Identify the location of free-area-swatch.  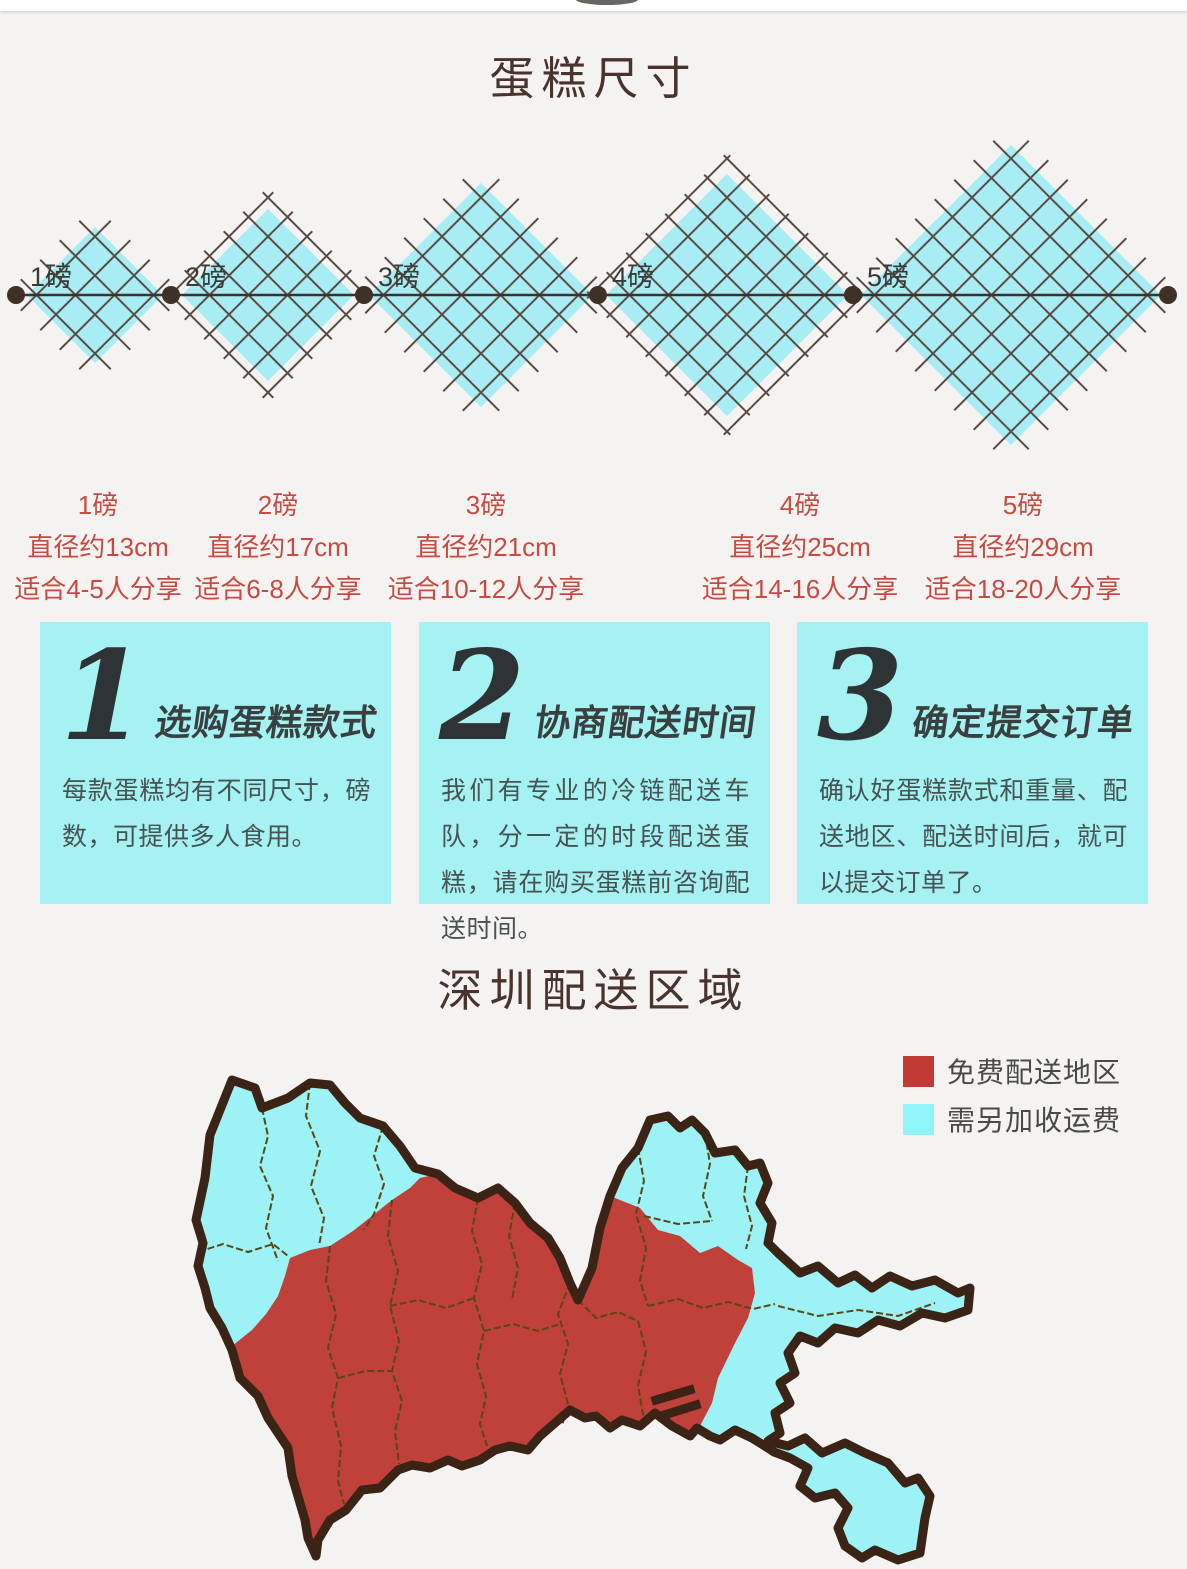
(918, 1071).